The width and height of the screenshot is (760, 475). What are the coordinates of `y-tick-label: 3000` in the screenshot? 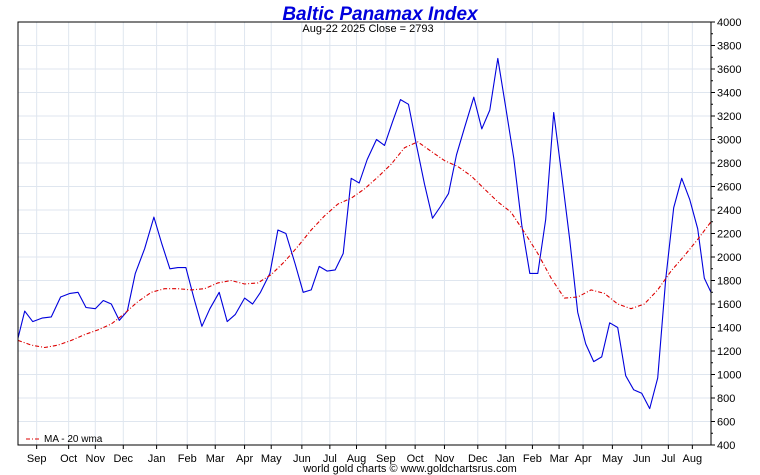 It's located at (729, 141).